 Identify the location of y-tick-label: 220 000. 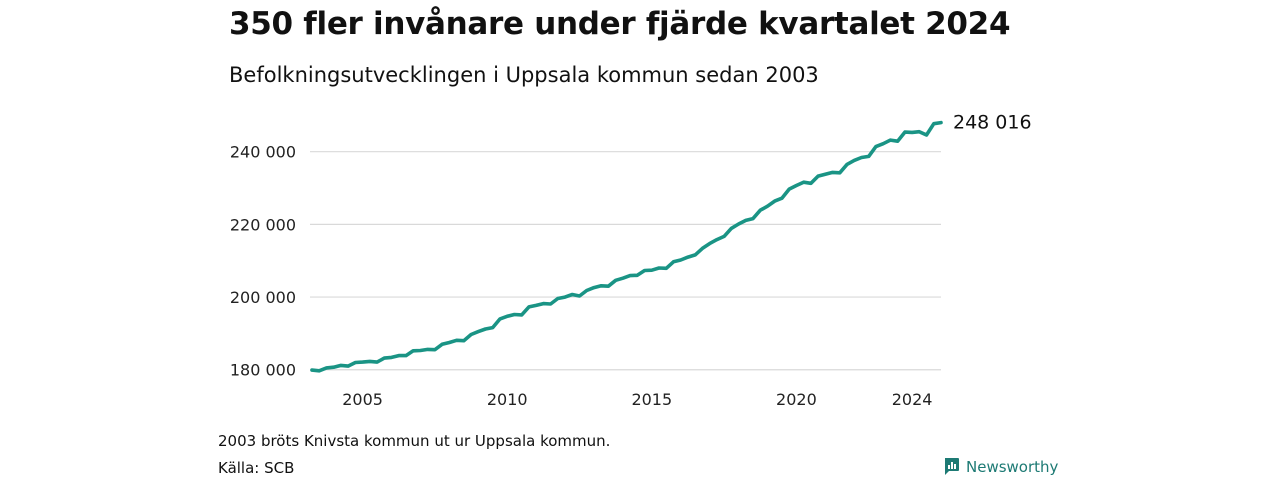
(263, 224).